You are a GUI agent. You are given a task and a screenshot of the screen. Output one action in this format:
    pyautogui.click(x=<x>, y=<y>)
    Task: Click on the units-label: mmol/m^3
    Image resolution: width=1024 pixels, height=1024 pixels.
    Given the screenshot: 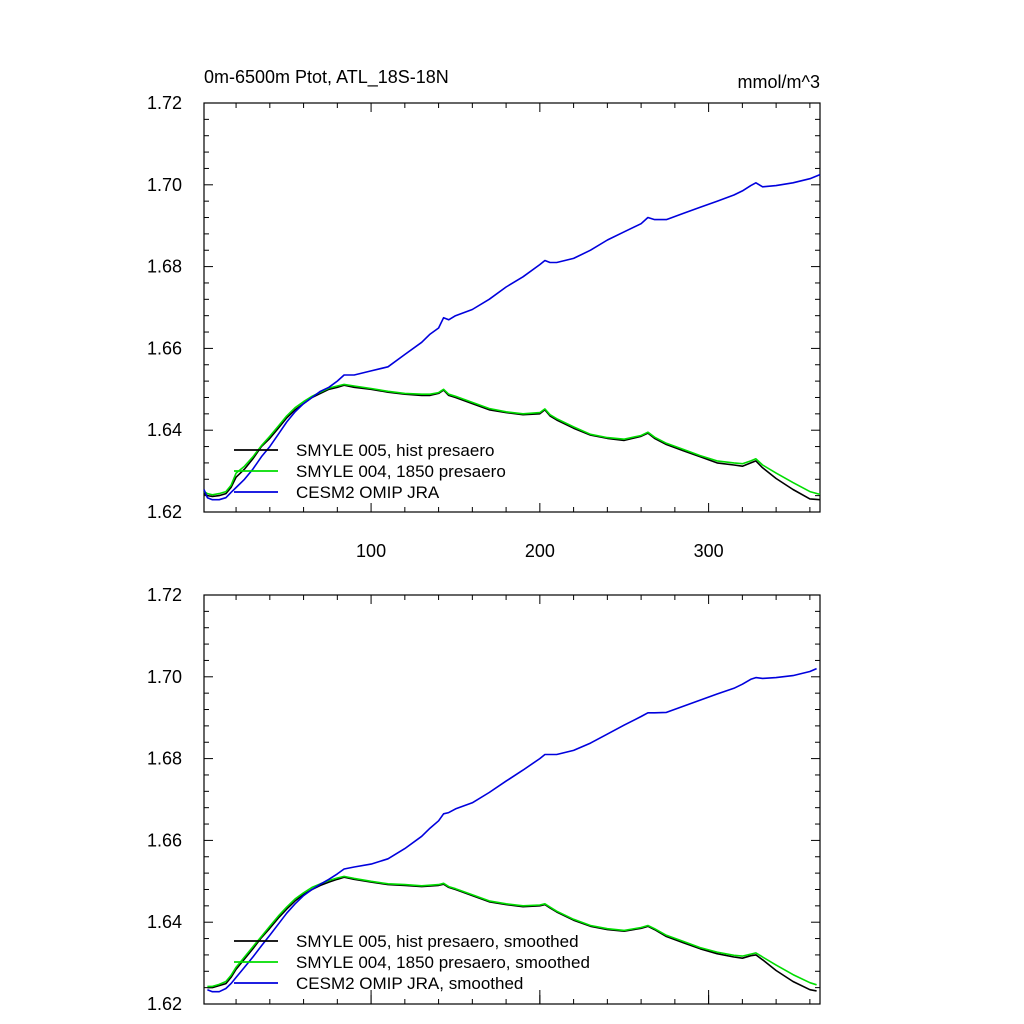 What is the action you would take?
    pyautogui.click(x=779, y=82)
    